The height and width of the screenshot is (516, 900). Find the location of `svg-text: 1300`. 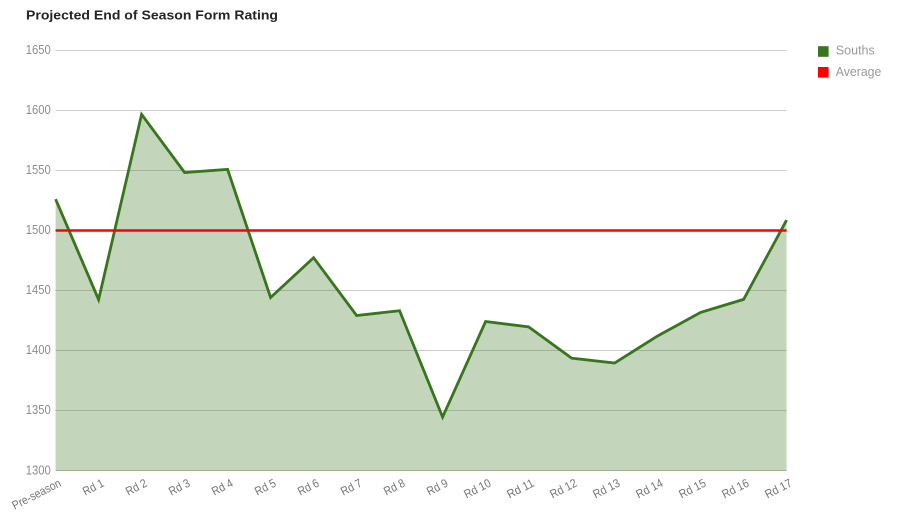

svg-text: 1300 is located at coordinates (38, 469).